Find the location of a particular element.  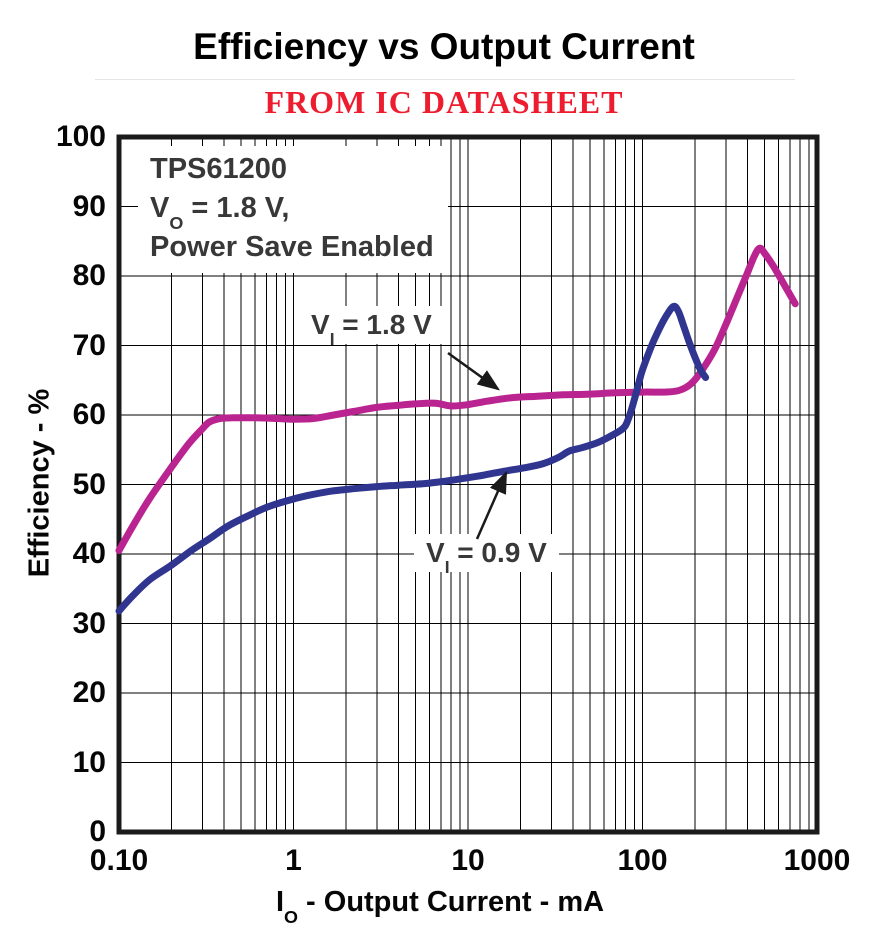

y-tick-label: 60 is located at coordinates (89, 414).